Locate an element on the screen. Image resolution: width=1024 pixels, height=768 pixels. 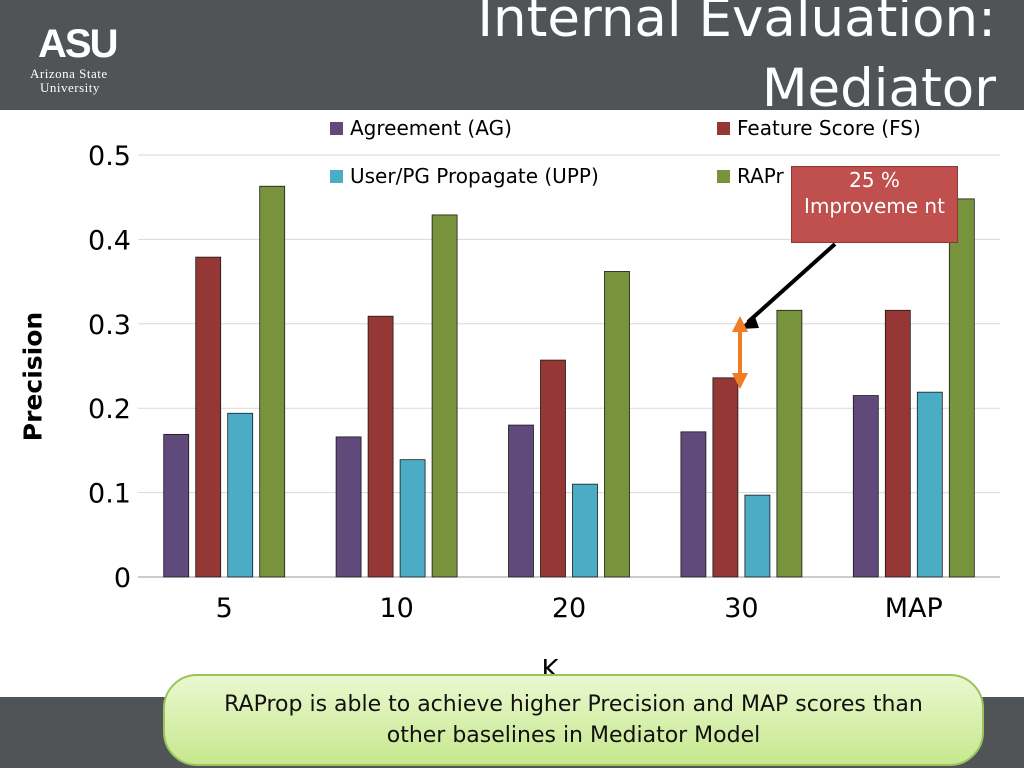
slide-header: ASU Arizona State University is located at coordinates (512, 55).